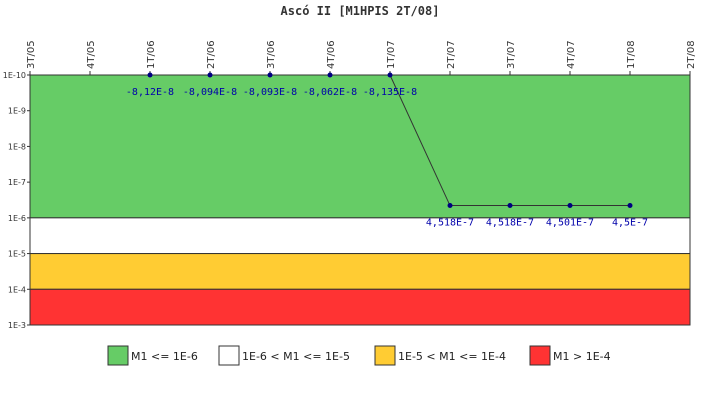 The image size is (720, 400). What do you see at coordinates (582, 356) in the screenshot?
I see `legend-label: M1 > 1E-4` at bounding box center [582, 356].